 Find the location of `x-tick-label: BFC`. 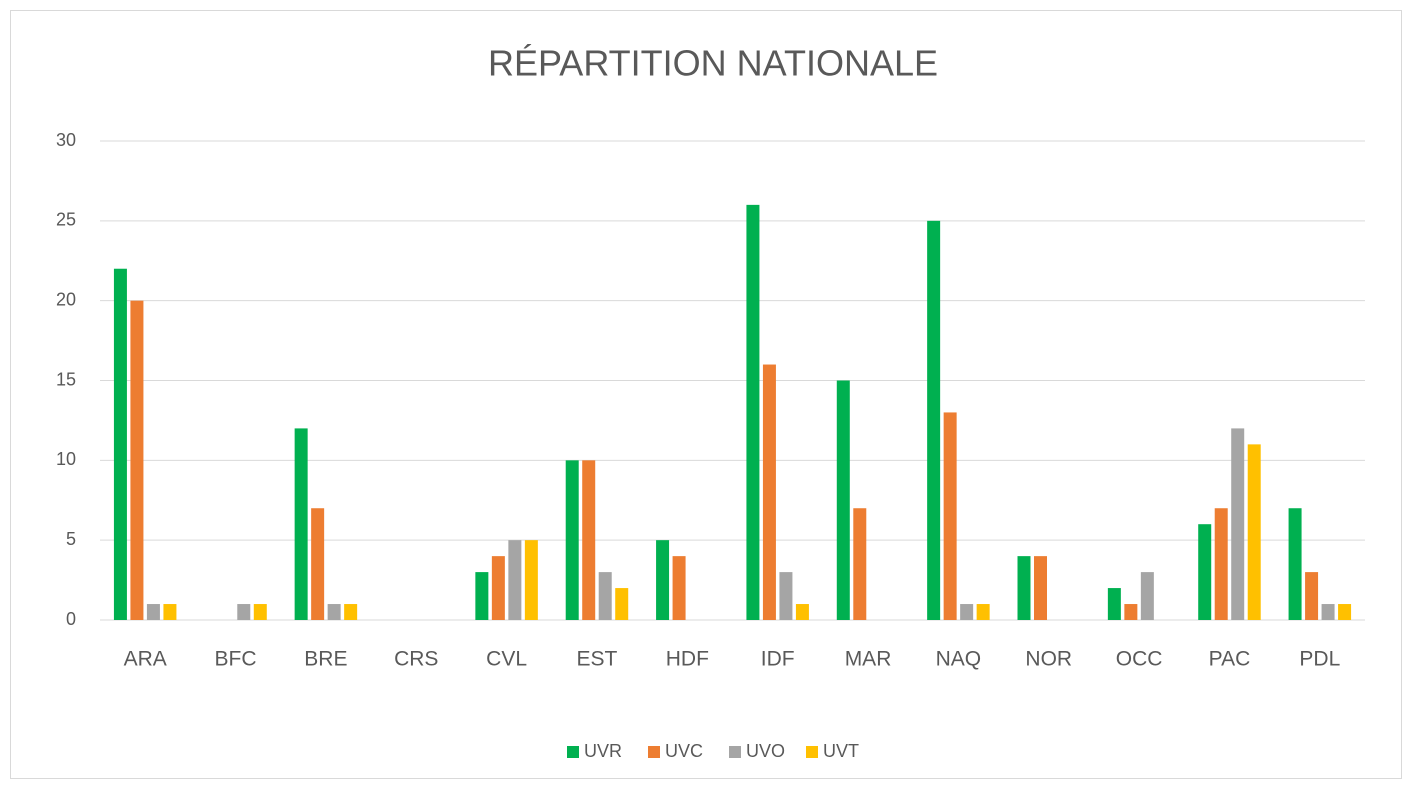

x-tick-label: BFC is located at coordinates (236, 659).